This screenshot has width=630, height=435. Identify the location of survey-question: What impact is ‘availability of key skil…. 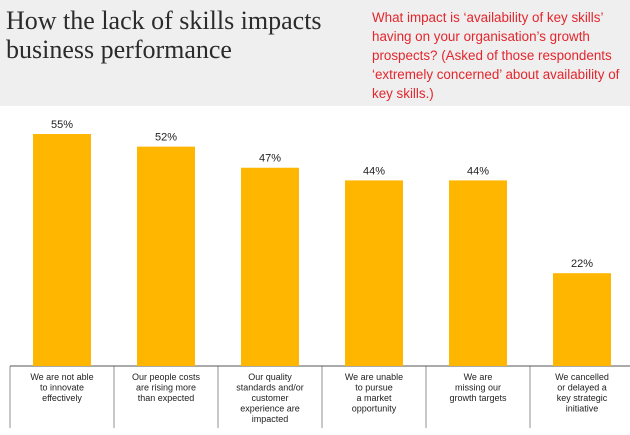
(496, 55).